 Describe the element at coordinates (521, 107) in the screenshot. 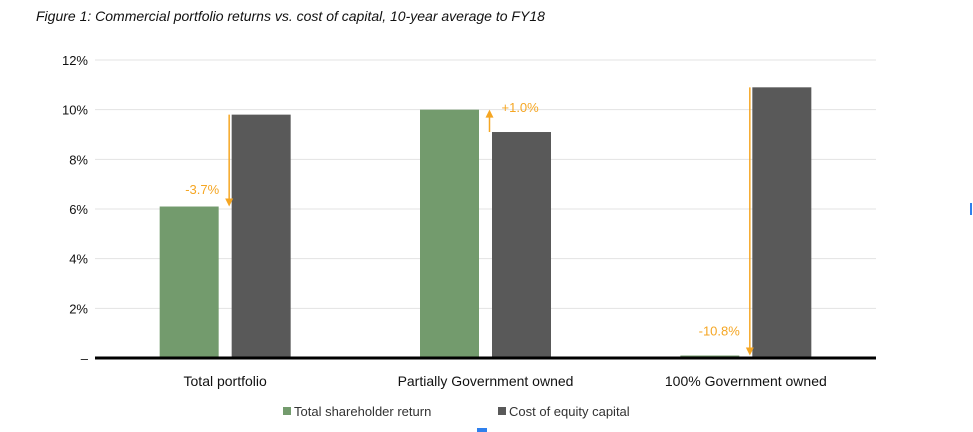

I see `annotation-label: +1.0%` at that location.